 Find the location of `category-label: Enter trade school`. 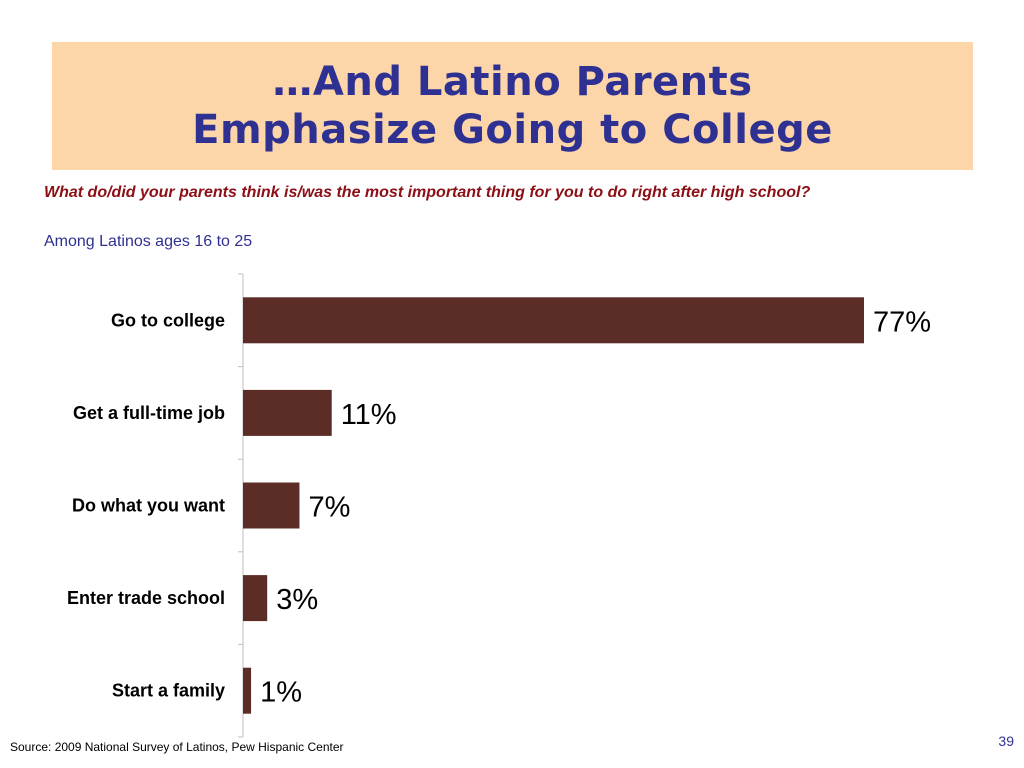

category-label: Enter trade school is located at coordinates (146, 598).